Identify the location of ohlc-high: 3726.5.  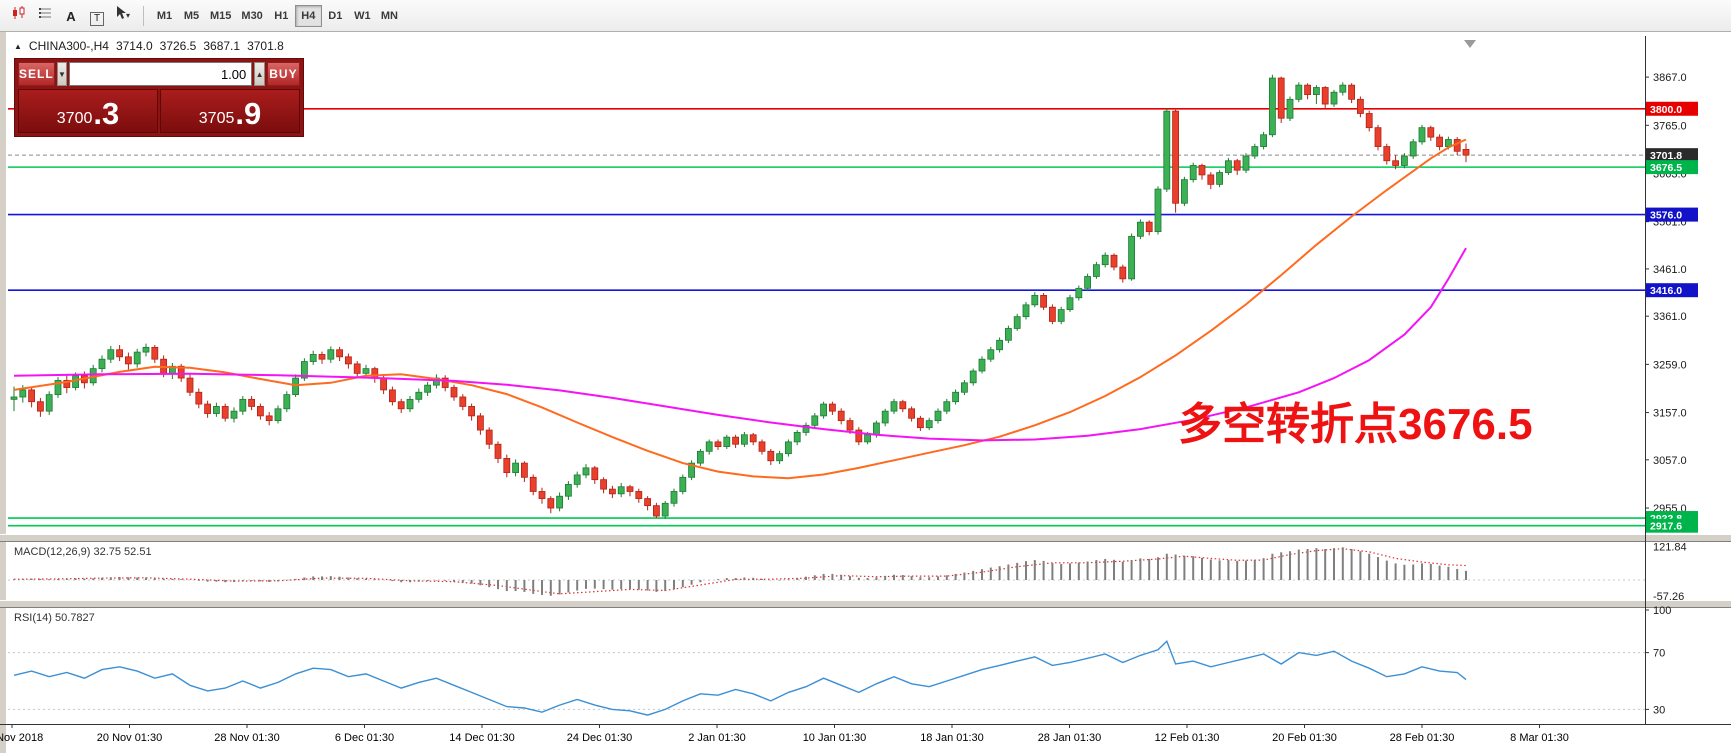
(178, 46).